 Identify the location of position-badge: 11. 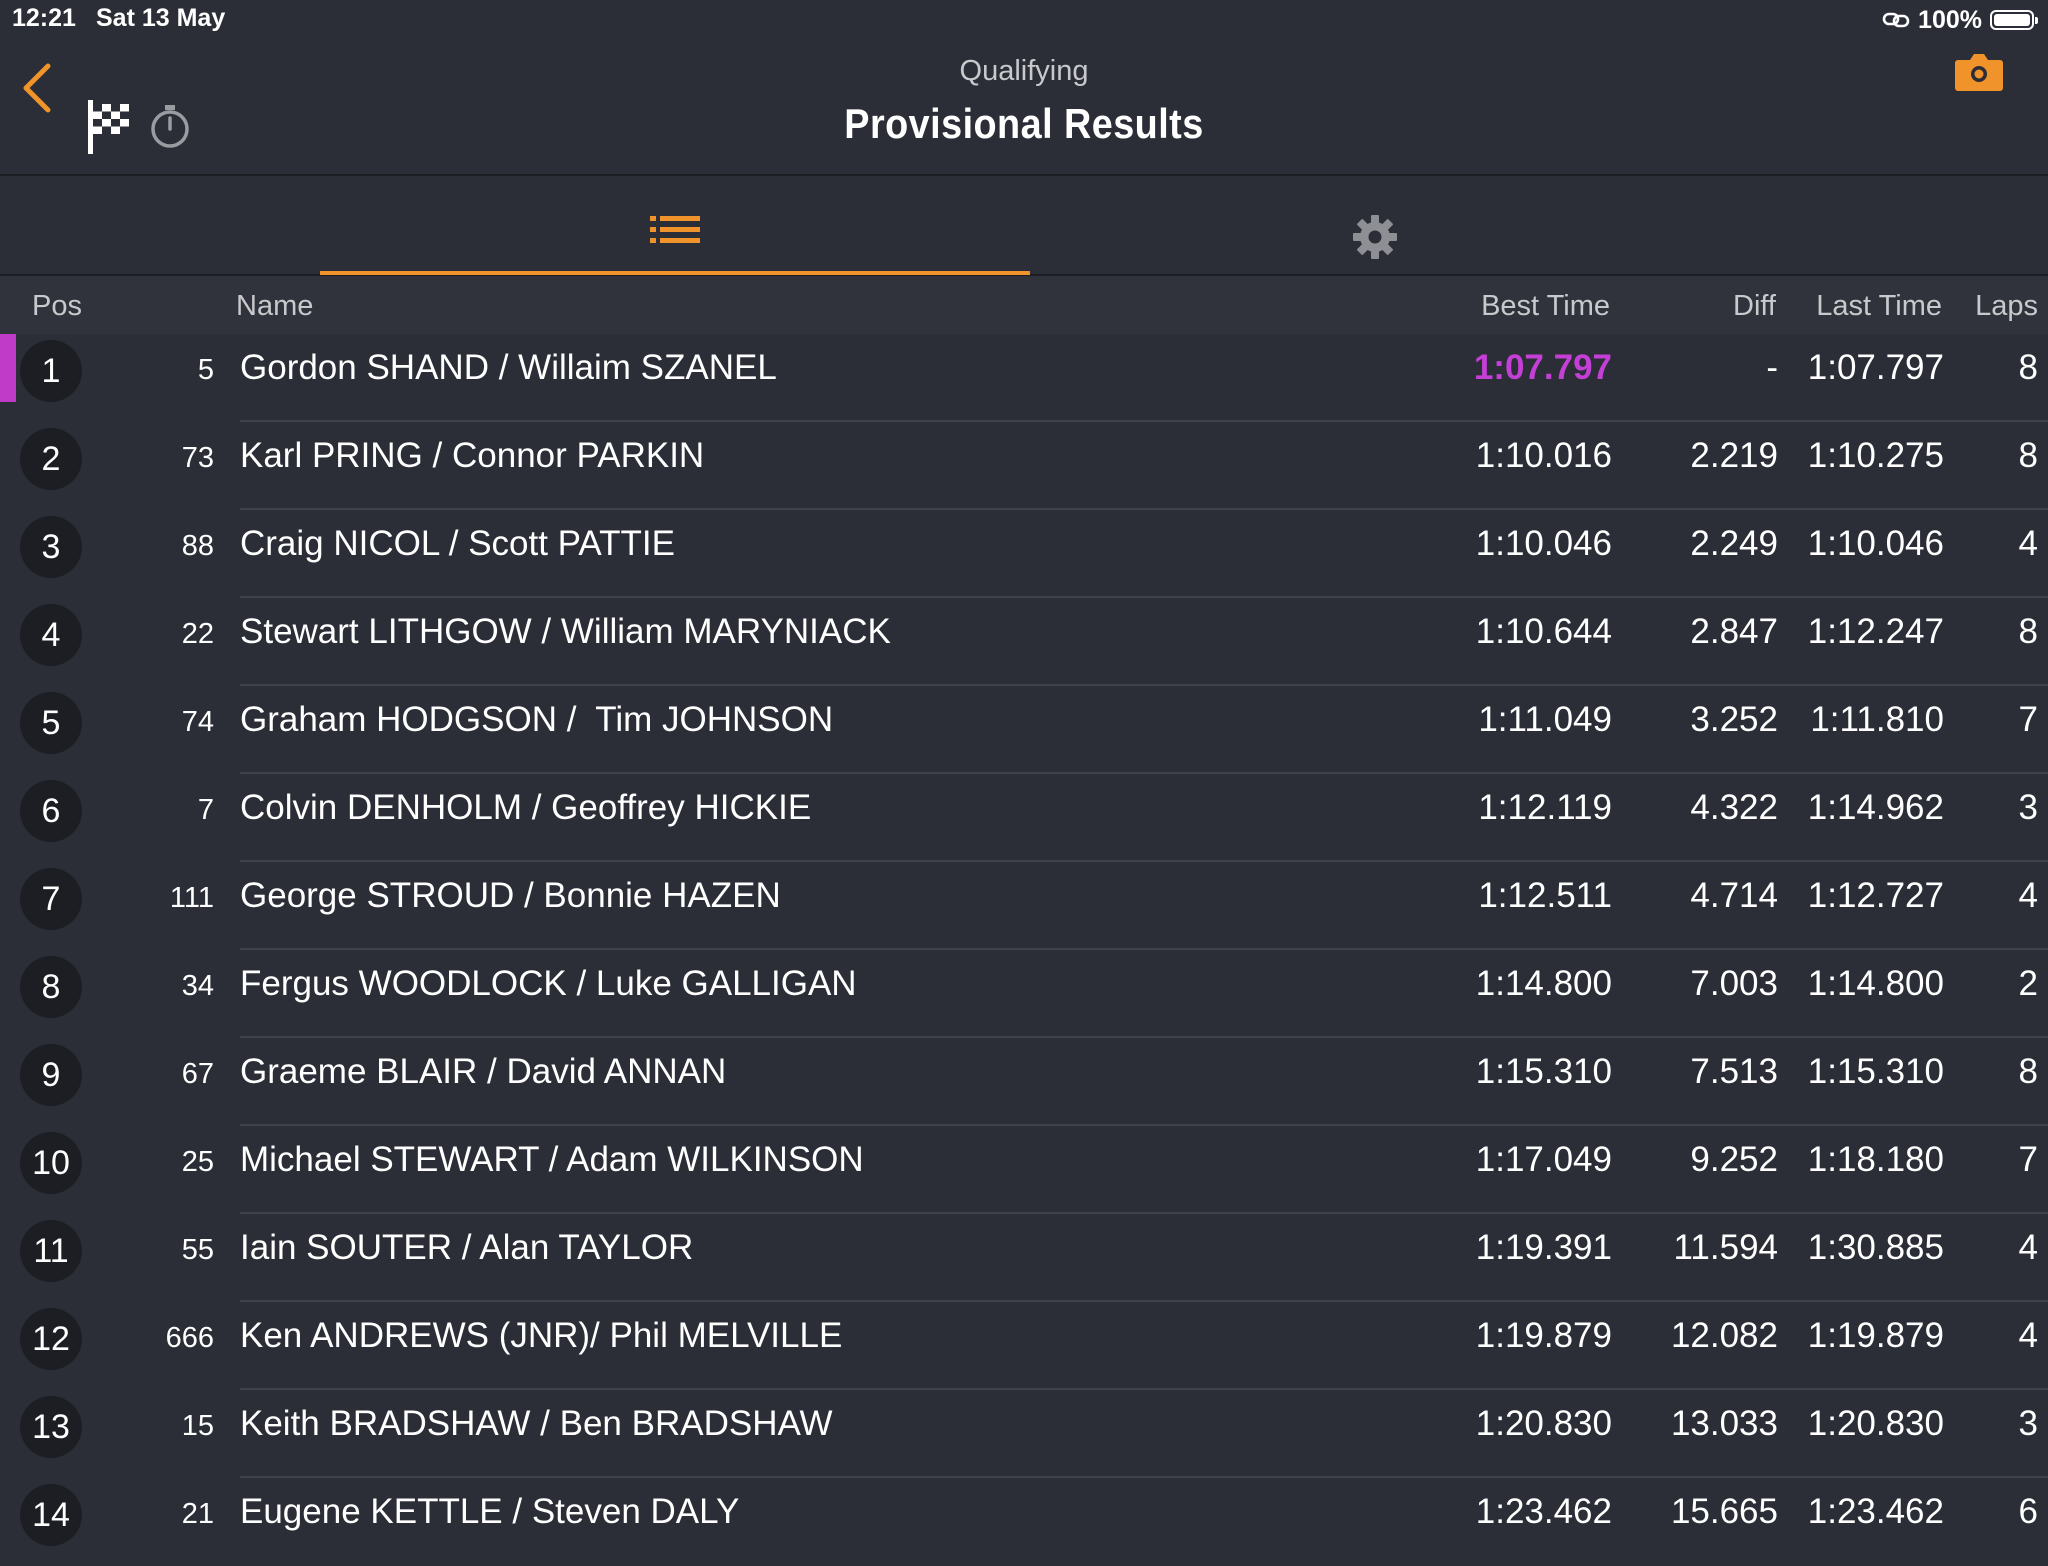
(51, 1251).